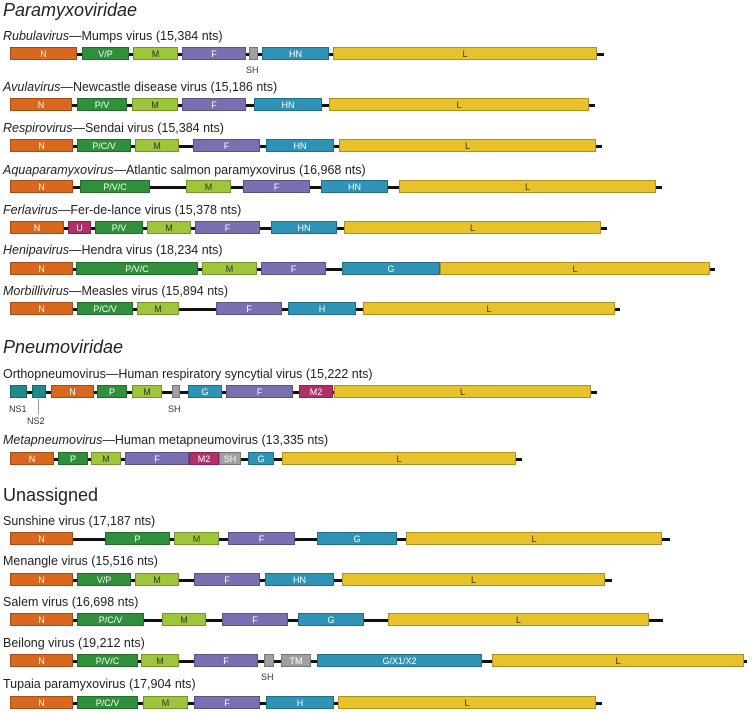 The image size is (753, 713). What do you see at coordinates (32, 87) in the screenshot?
I see `genus-name: Avulavirus` at bounding box center [32, 87].